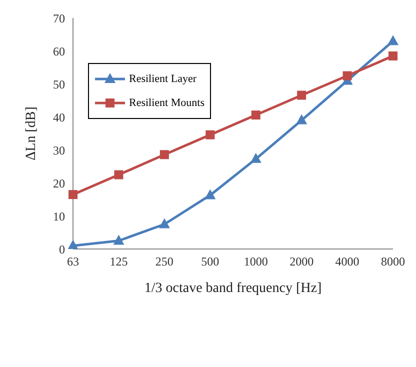  What do you see at coordinates (347, 261) in the screenshot?
I see `x-tick-label: 4000` at bounding box center [347, 261].